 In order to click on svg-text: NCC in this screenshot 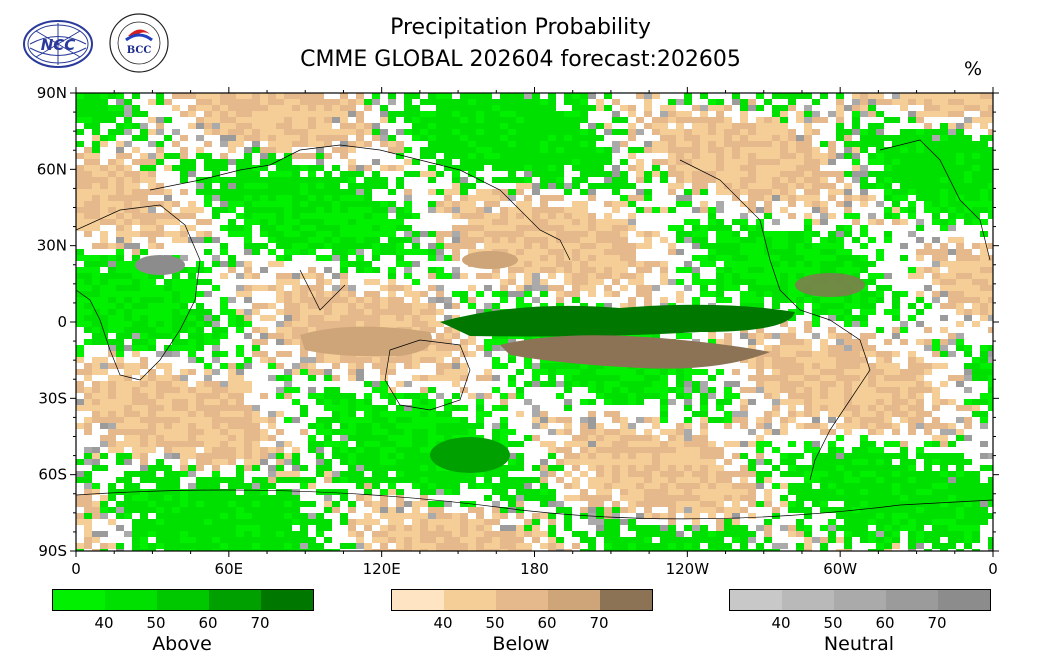, I will do `click(58, 45)`.